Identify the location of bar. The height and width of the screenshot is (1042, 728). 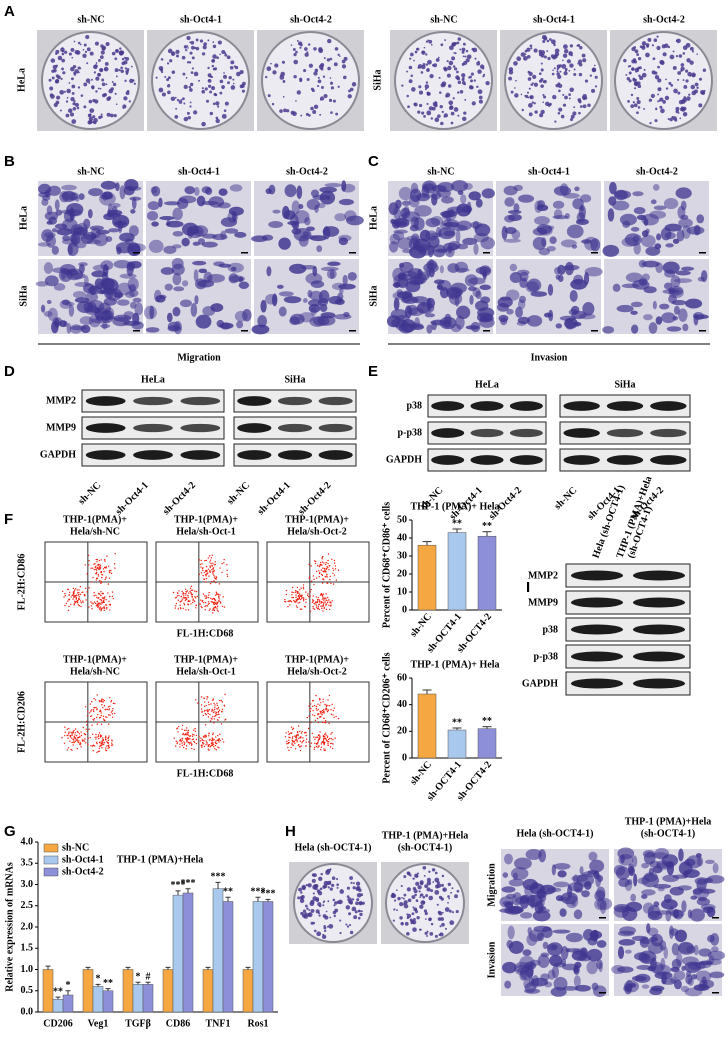
(427, 726).